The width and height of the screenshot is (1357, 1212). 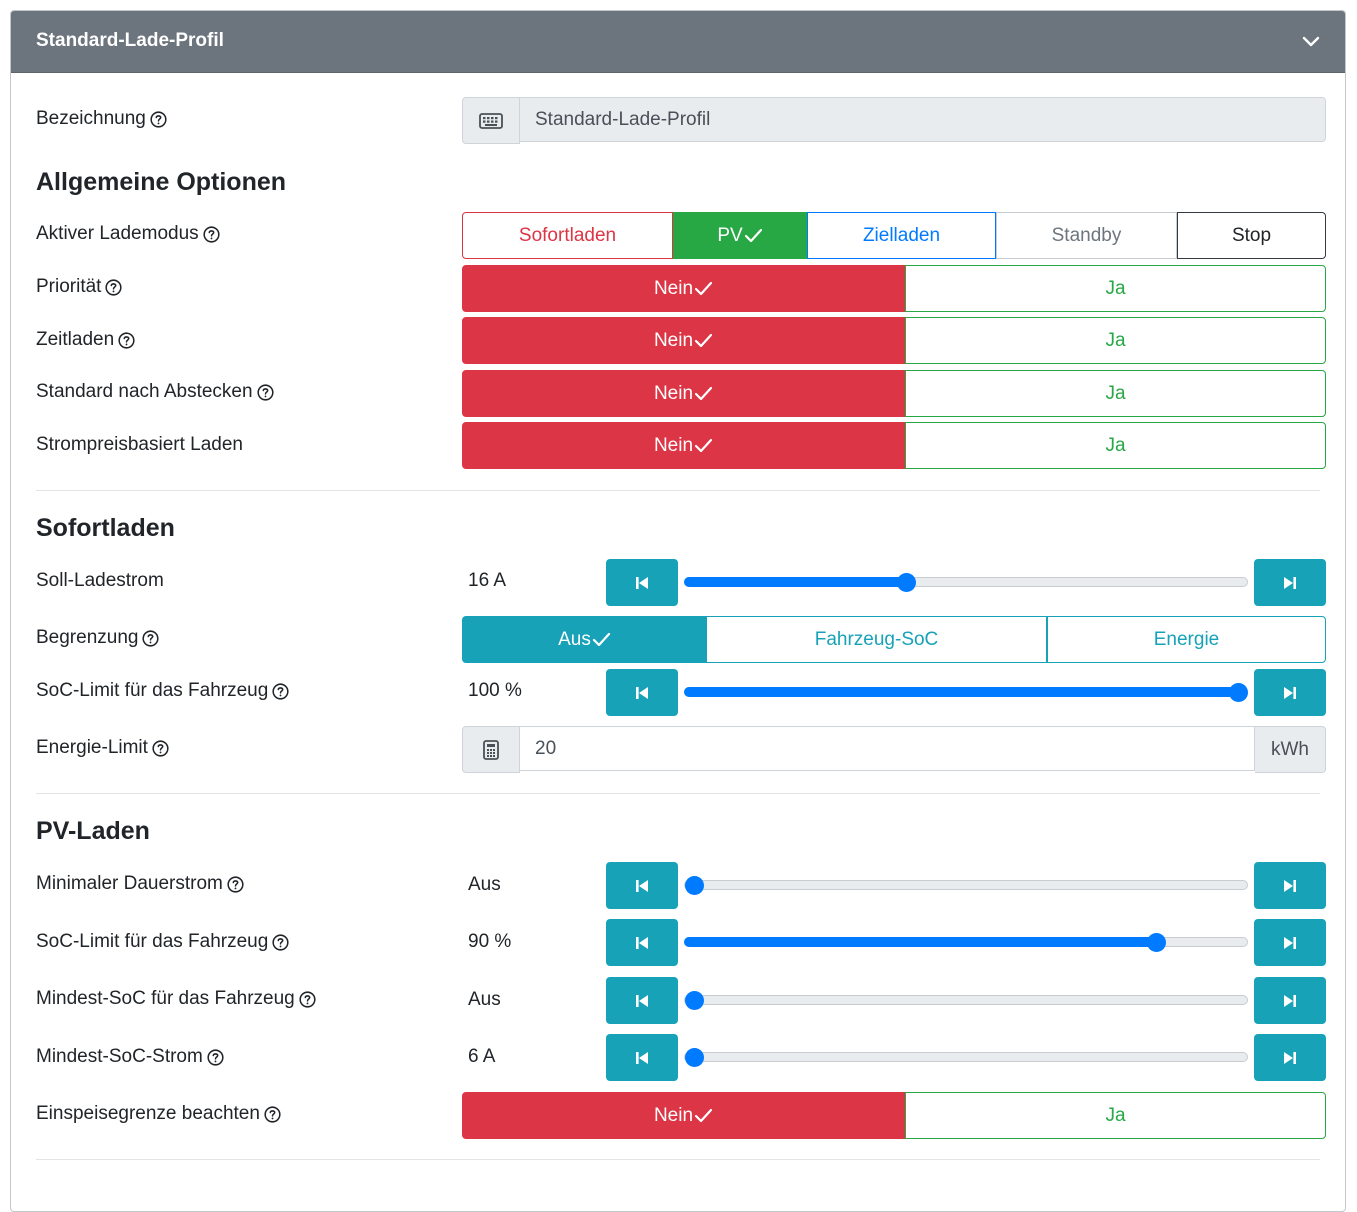 I want to click on zeitladen-nein-button: Nein, so click(x=683, y=340).